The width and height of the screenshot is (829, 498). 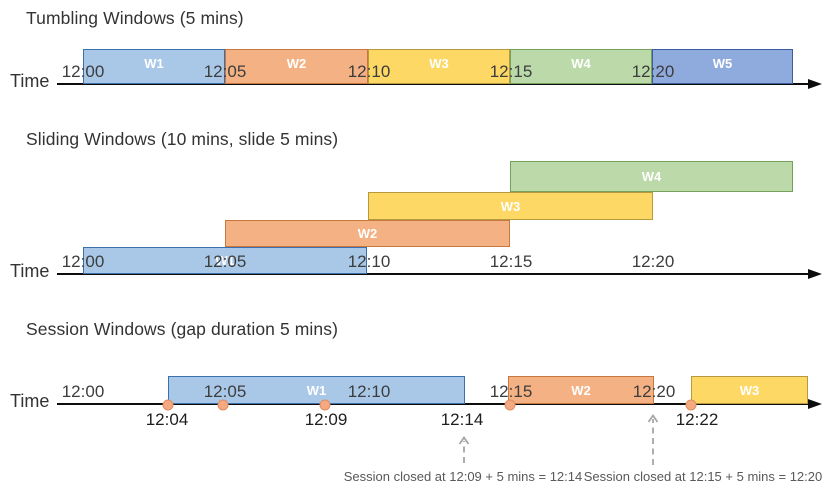 What do you see at coordinates (135, 18) in the screenshot?
I see `section-title: Tumbling Windows (5 mins)` at bounding box center [135, 18].